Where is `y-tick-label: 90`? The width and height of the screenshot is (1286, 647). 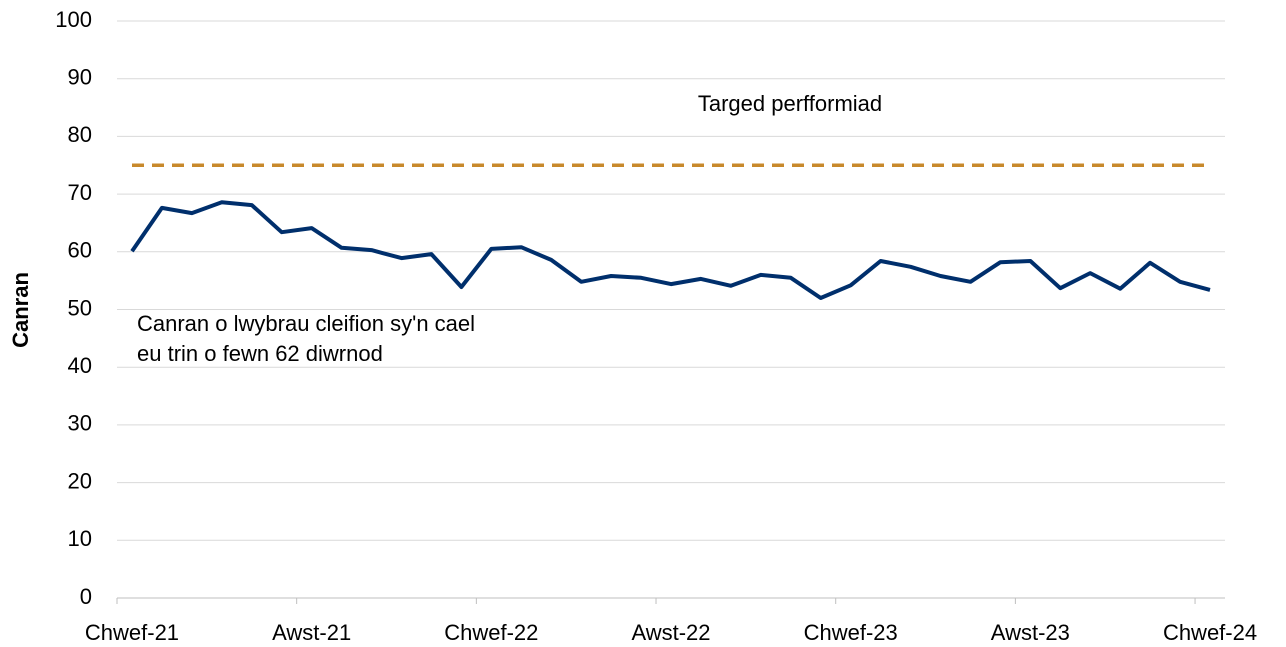 y-tick-label: 90 is located at coordinates (80, 77).